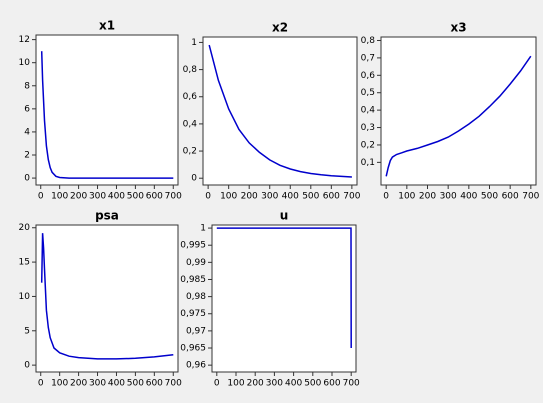 Image resolution: width=543 pixels, height=403 pixels. Describe the element at coordinates (27, 109) in the screenshot. I see `y-tick-label: 6` at that location.